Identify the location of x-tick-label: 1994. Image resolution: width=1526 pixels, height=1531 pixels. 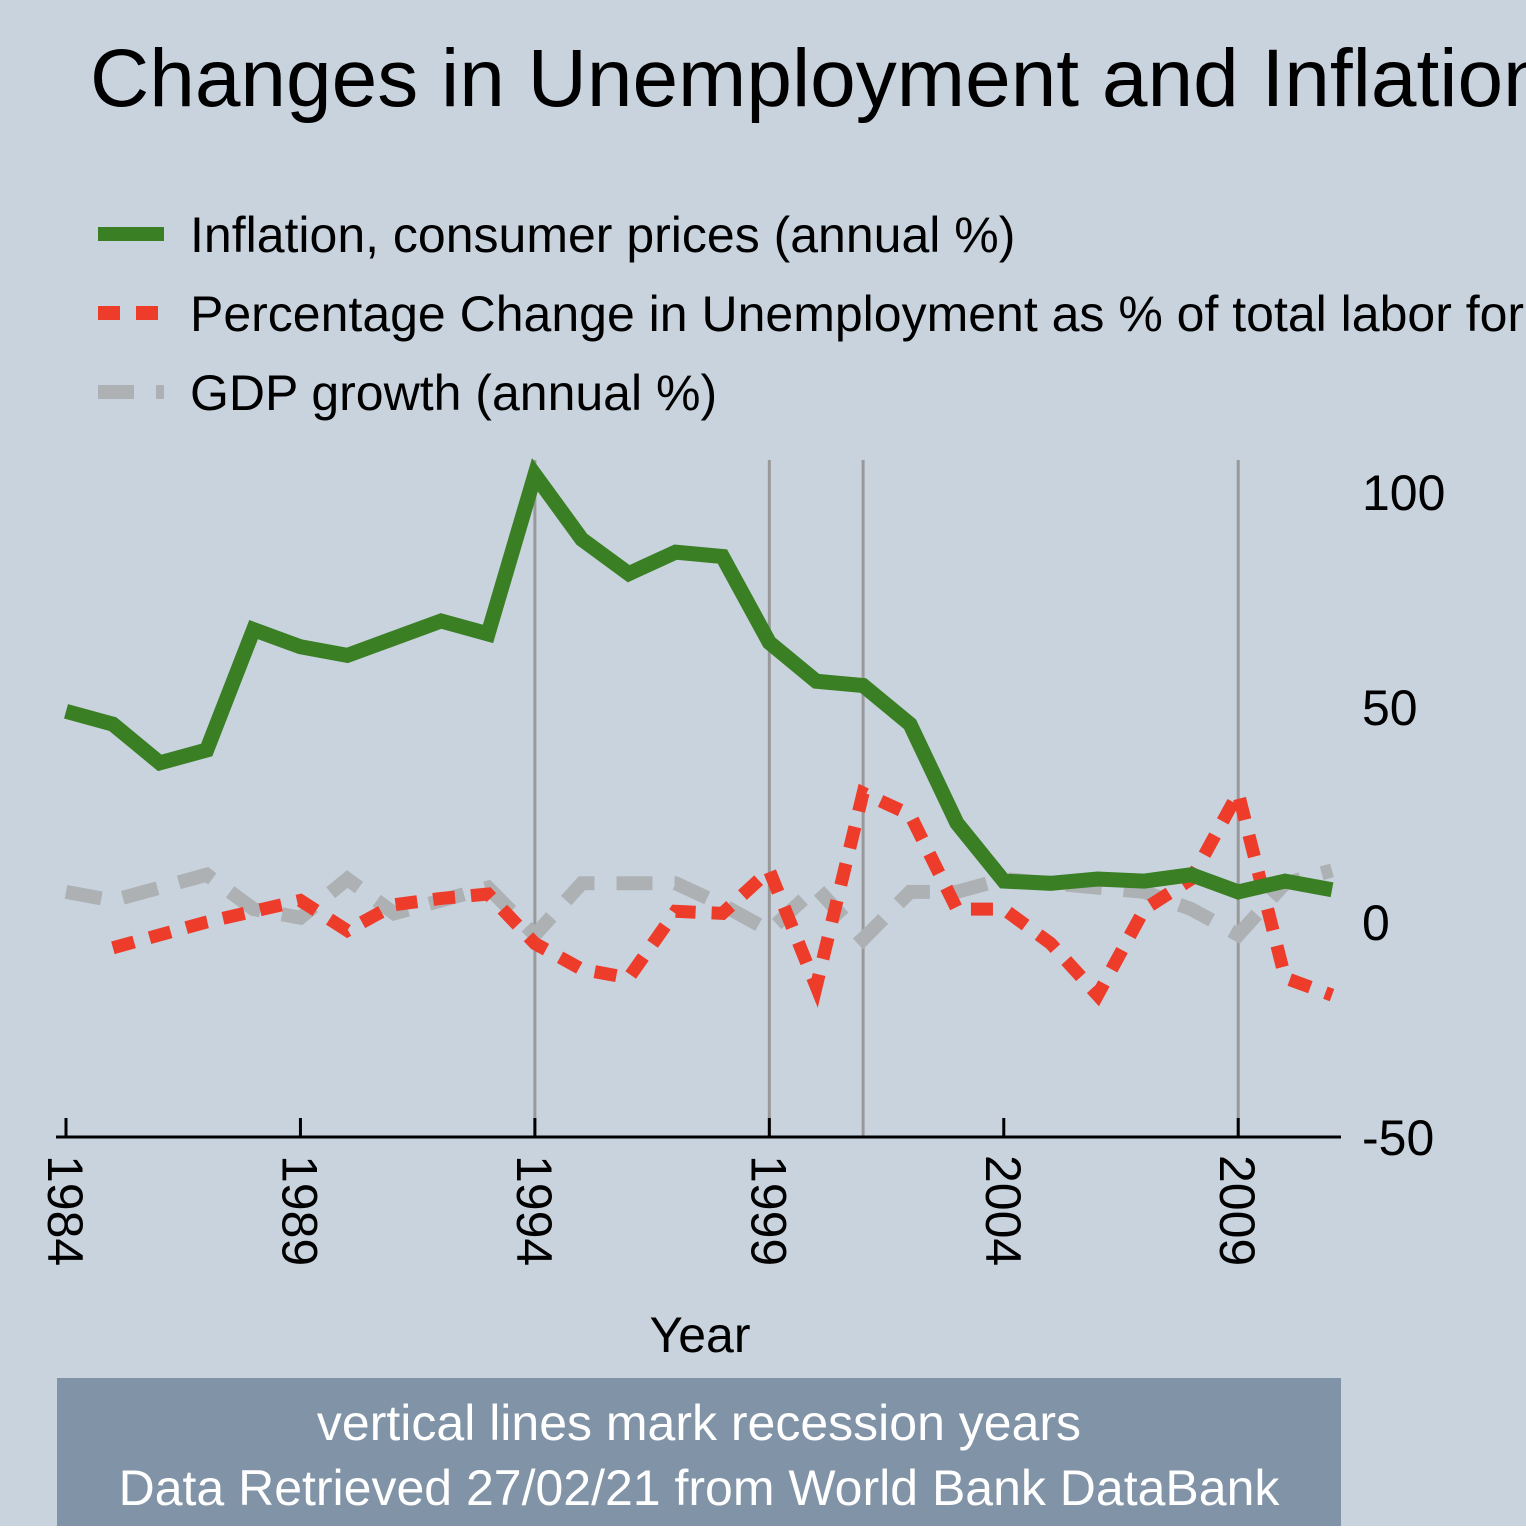
(534, 1210).